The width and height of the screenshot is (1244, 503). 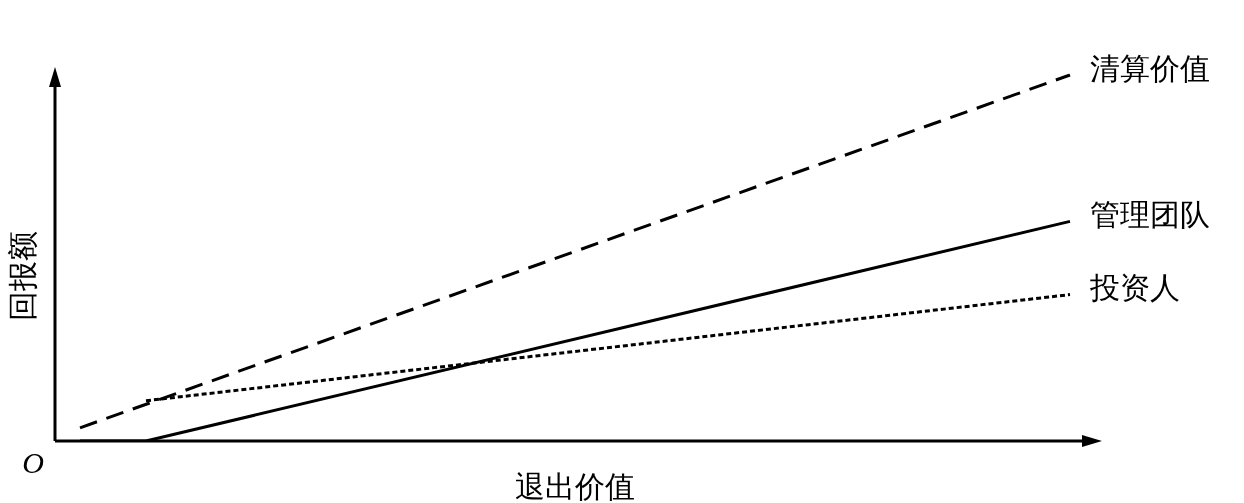 I want to click on text: O, so click(x=33, y=462).